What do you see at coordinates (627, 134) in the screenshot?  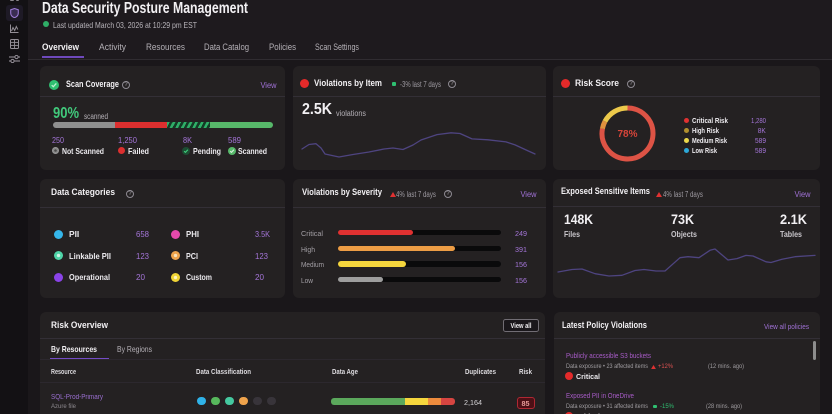 I see `svg-text: 78%` at bounding box center [627, 134].